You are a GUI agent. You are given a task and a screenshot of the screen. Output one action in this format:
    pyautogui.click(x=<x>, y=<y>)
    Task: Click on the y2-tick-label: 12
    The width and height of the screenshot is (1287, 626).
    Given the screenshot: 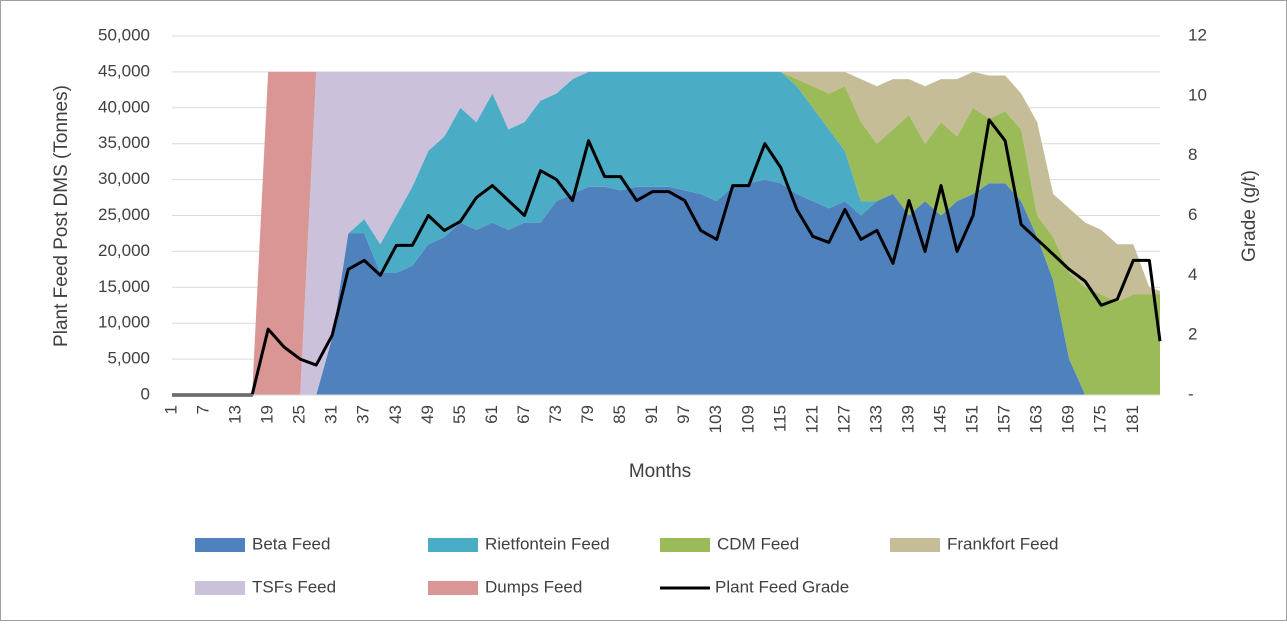 What is the action you would take?
    pyautogui.click(x=1197, y=34)
    